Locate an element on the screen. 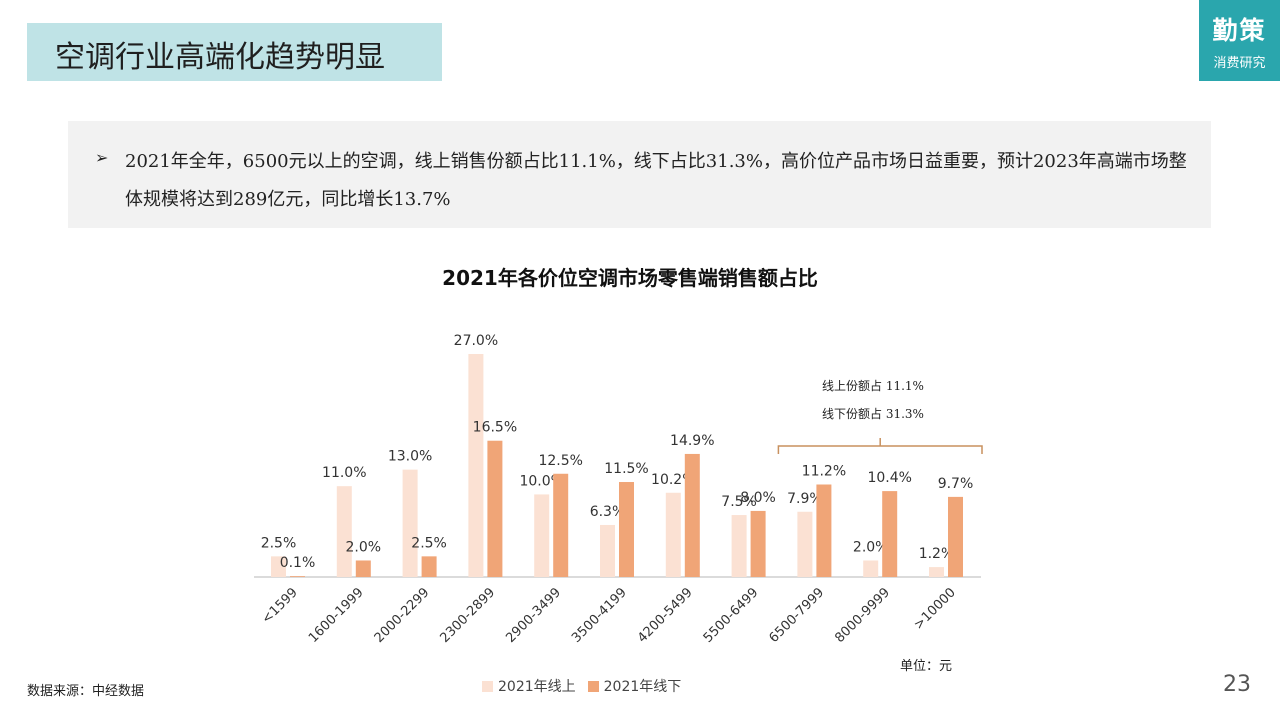 The height and width of the screenshot is (720, 1280). x-tick-label: 6500-7999 is located at coordinates (797, 615).